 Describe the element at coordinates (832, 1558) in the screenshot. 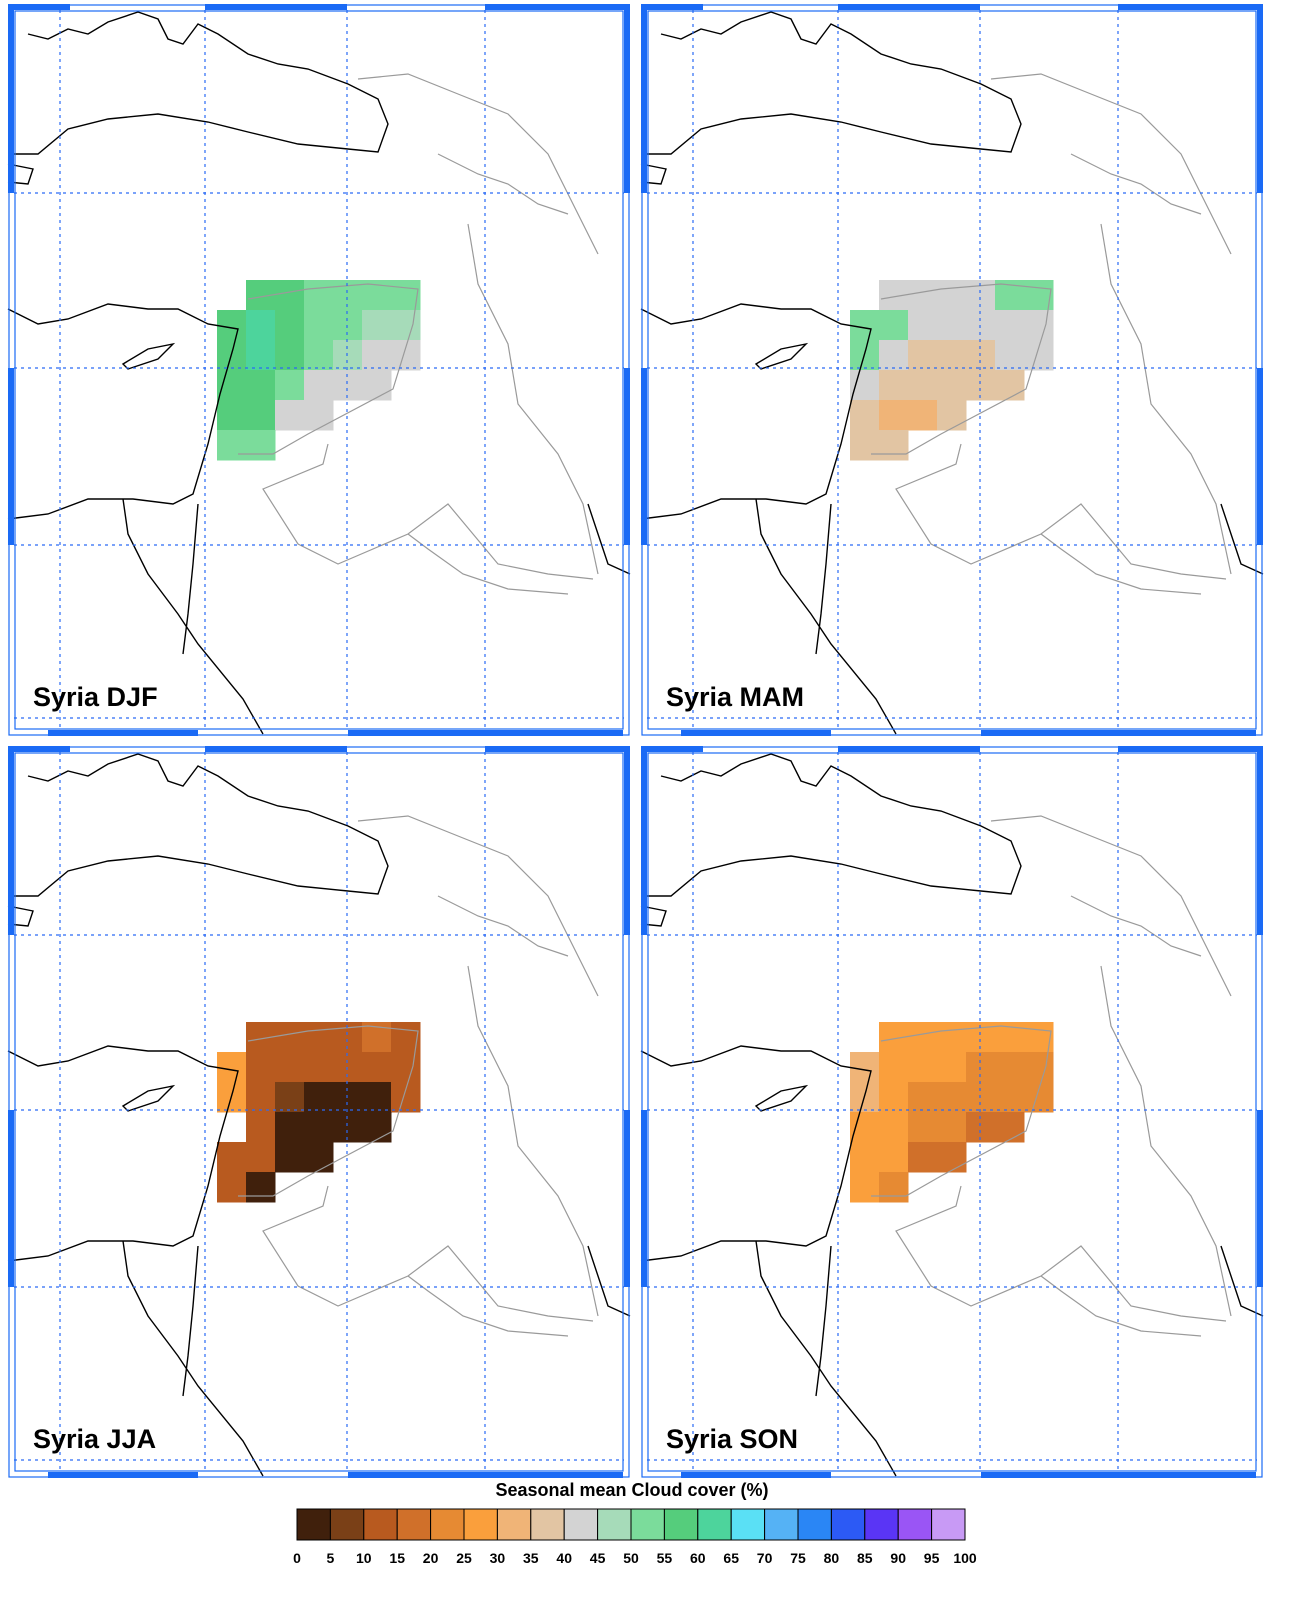

I see `colorbar-tick-label: 80` at that location.